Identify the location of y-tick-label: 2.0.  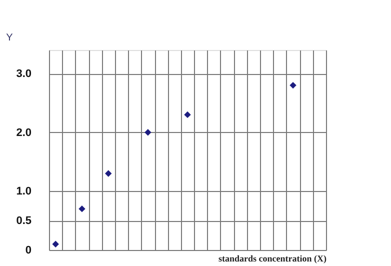
(24, 132).